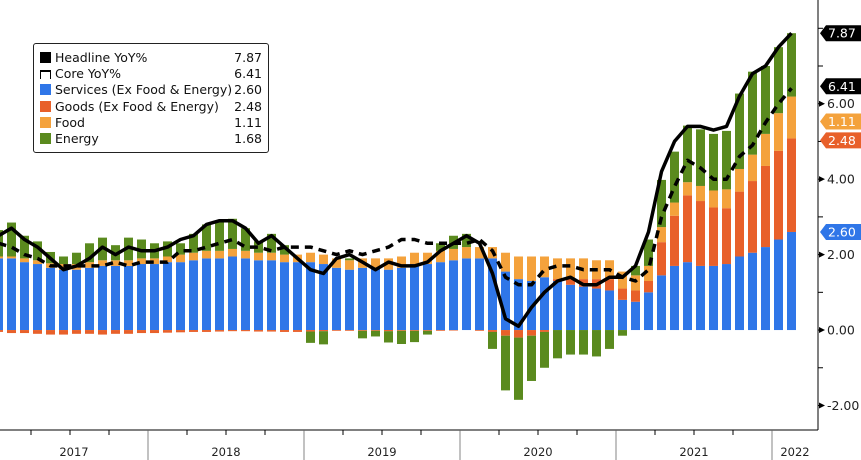 This screenshot has height=460, width=861. What do you see at coordinates (841, 103) in the screenshot?
I see `y-tick-label: 6.00` at bounding box center [841, 103].